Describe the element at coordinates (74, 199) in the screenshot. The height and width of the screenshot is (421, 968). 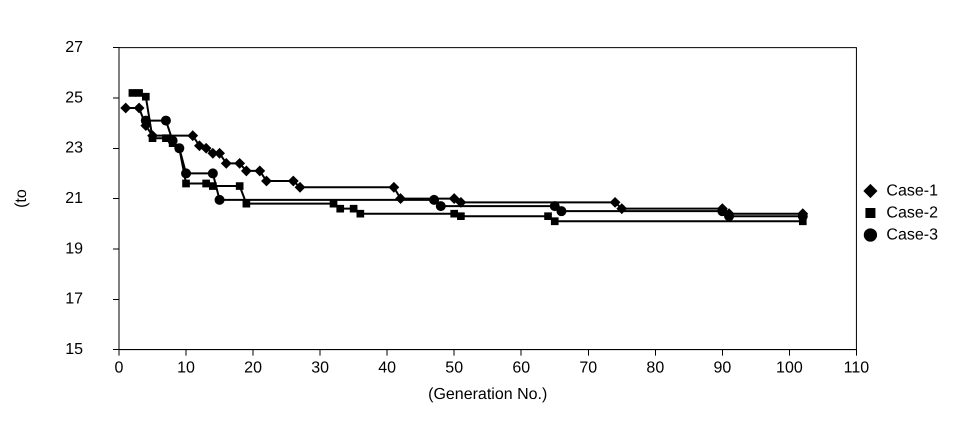
I see `y-tick-label: 21` at that location.